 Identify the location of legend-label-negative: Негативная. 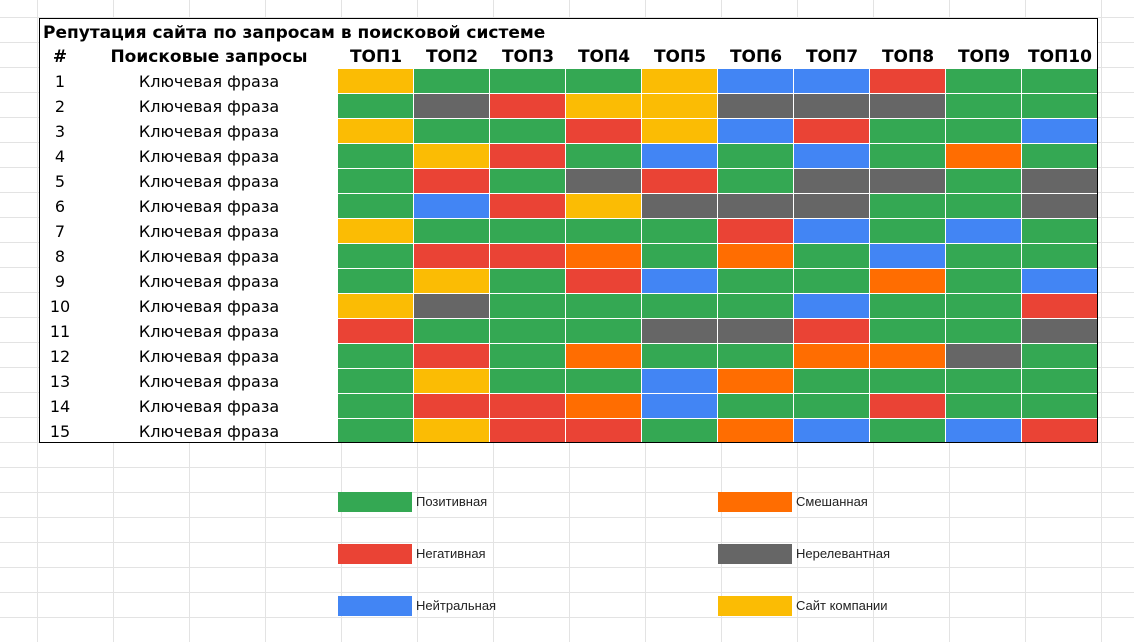
(451, 553).